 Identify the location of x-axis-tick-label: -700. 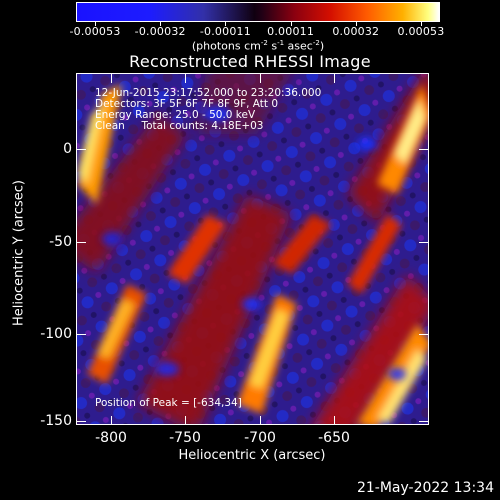
(260, 438).